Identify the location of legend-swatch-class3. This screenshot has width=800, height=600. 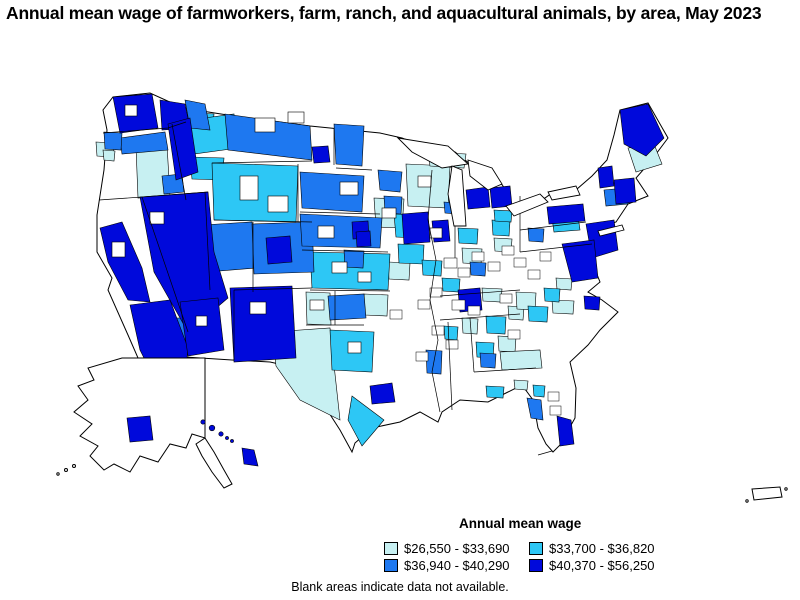
(391, 565).